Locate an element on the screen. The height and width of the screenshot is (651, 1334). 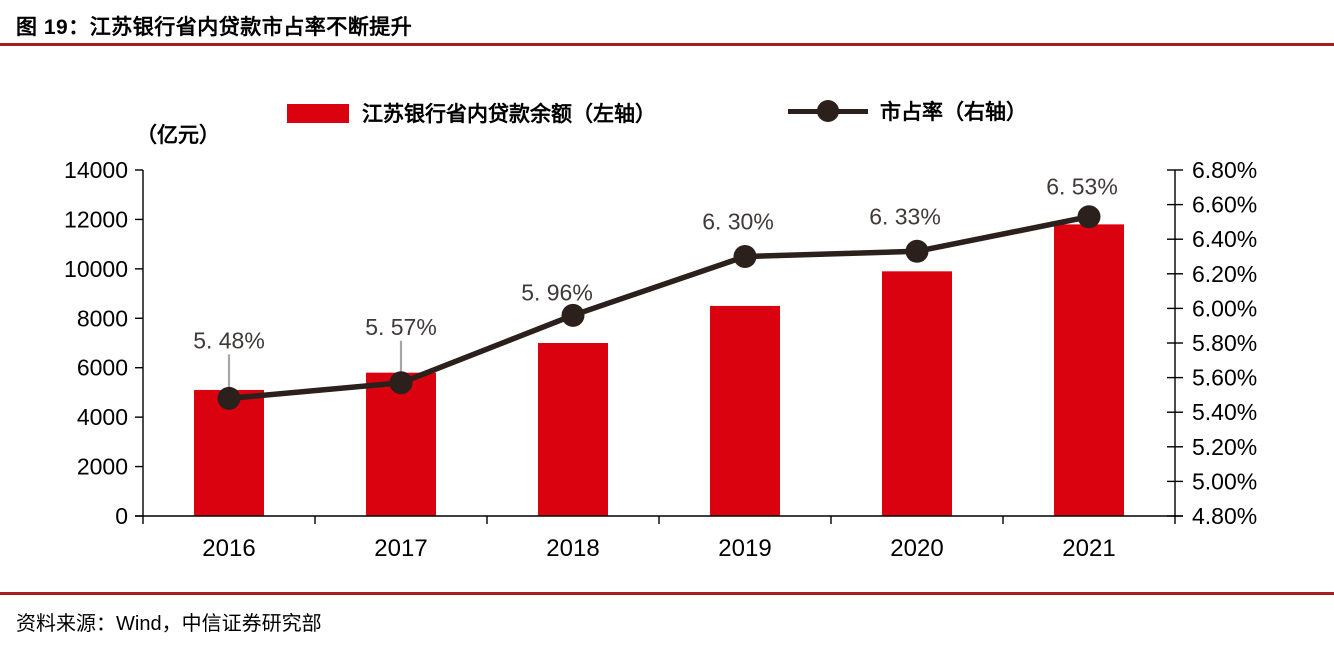
point-label-2021: 6. 53% is located at coordinates (1082, 187).